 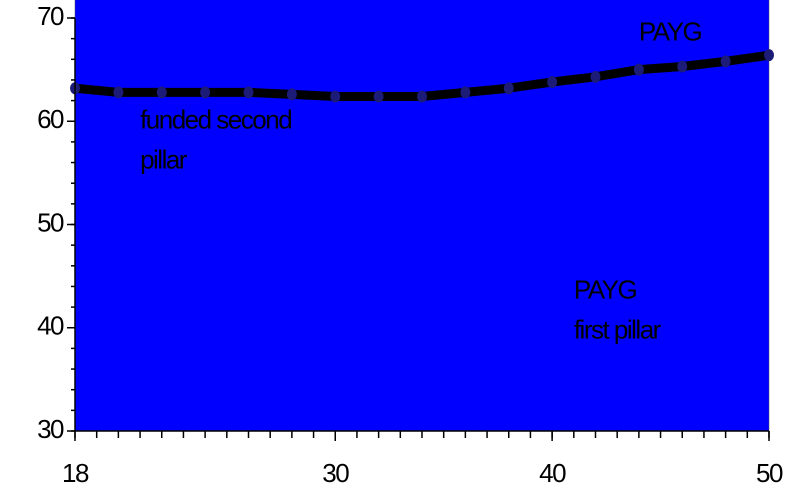 I want to click on x-tick-label: 40, so click(x=552, y=473).